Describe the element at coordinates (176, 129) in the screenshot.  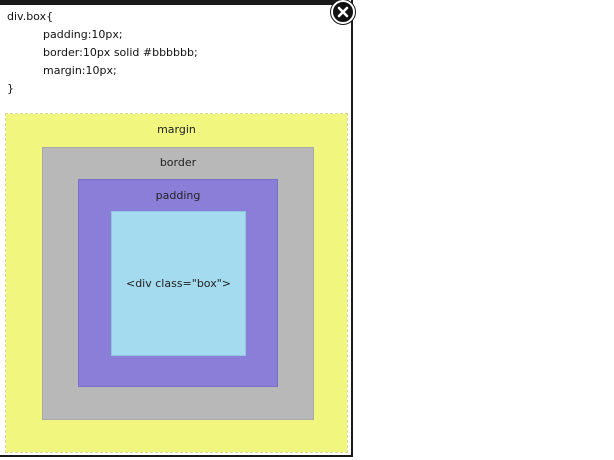
I see `margin-label: margin` at that location.